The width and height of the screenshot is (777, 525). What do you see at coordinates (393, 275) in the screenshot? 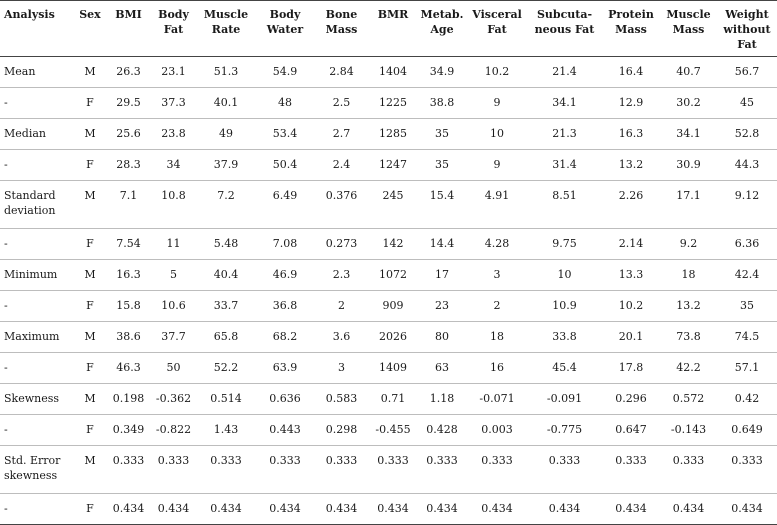
I see `table-cell: 1072` at bounding box center [393, 275].